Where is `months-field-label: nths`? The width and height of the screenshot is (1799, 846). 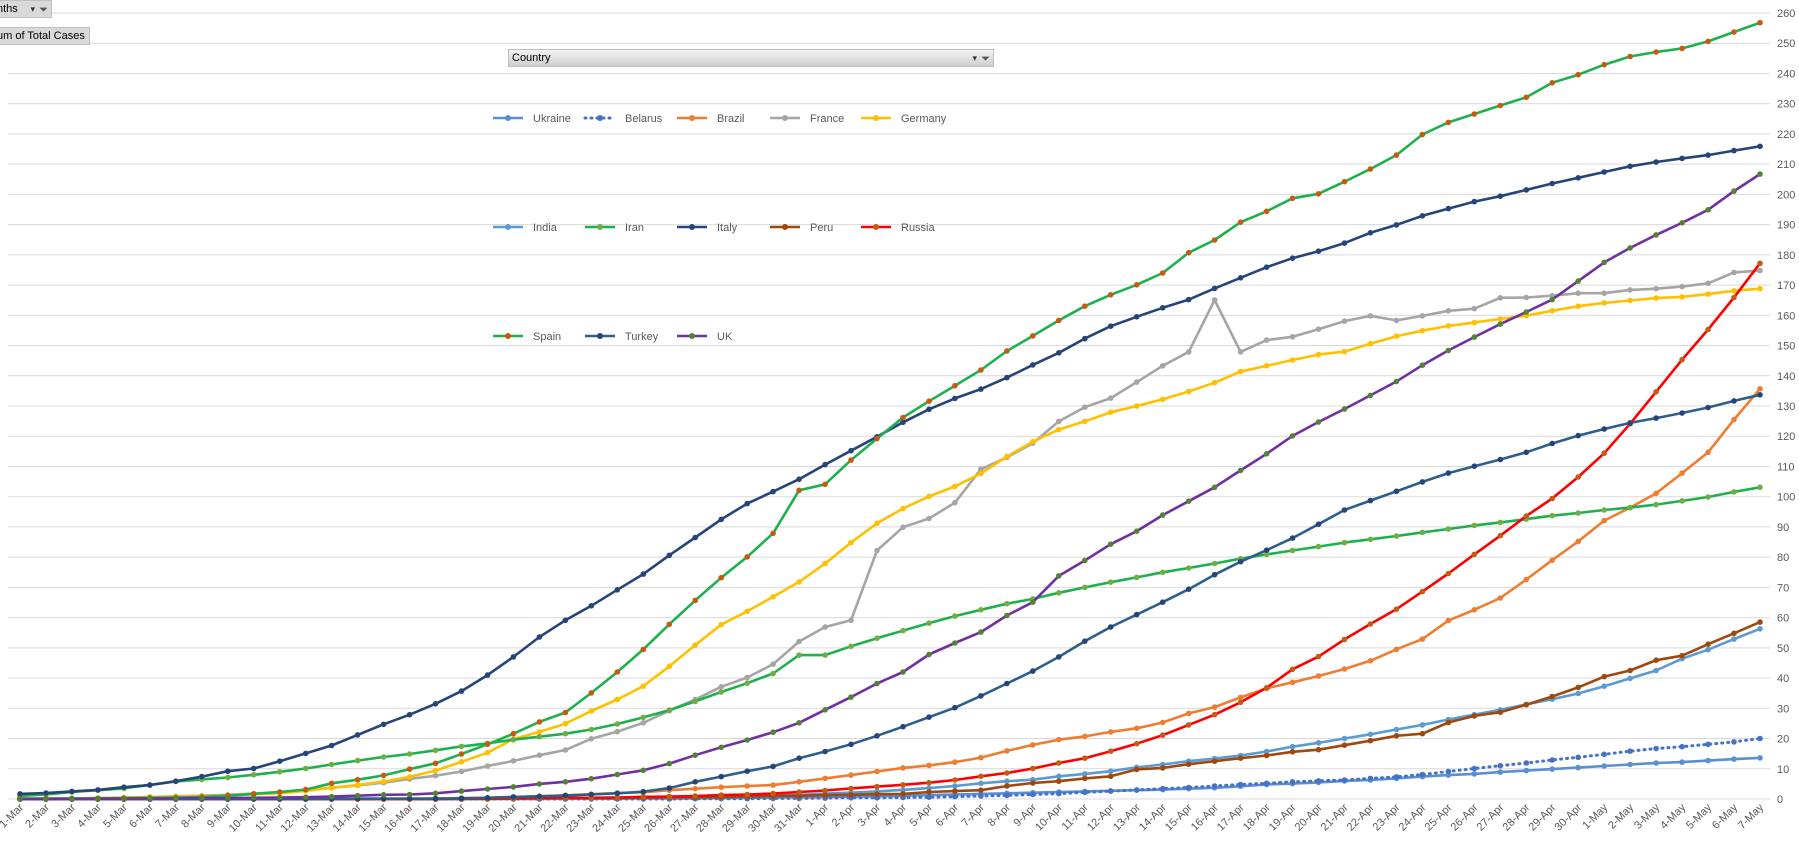 months-field-label: nths is located at coordinates (9, 9).